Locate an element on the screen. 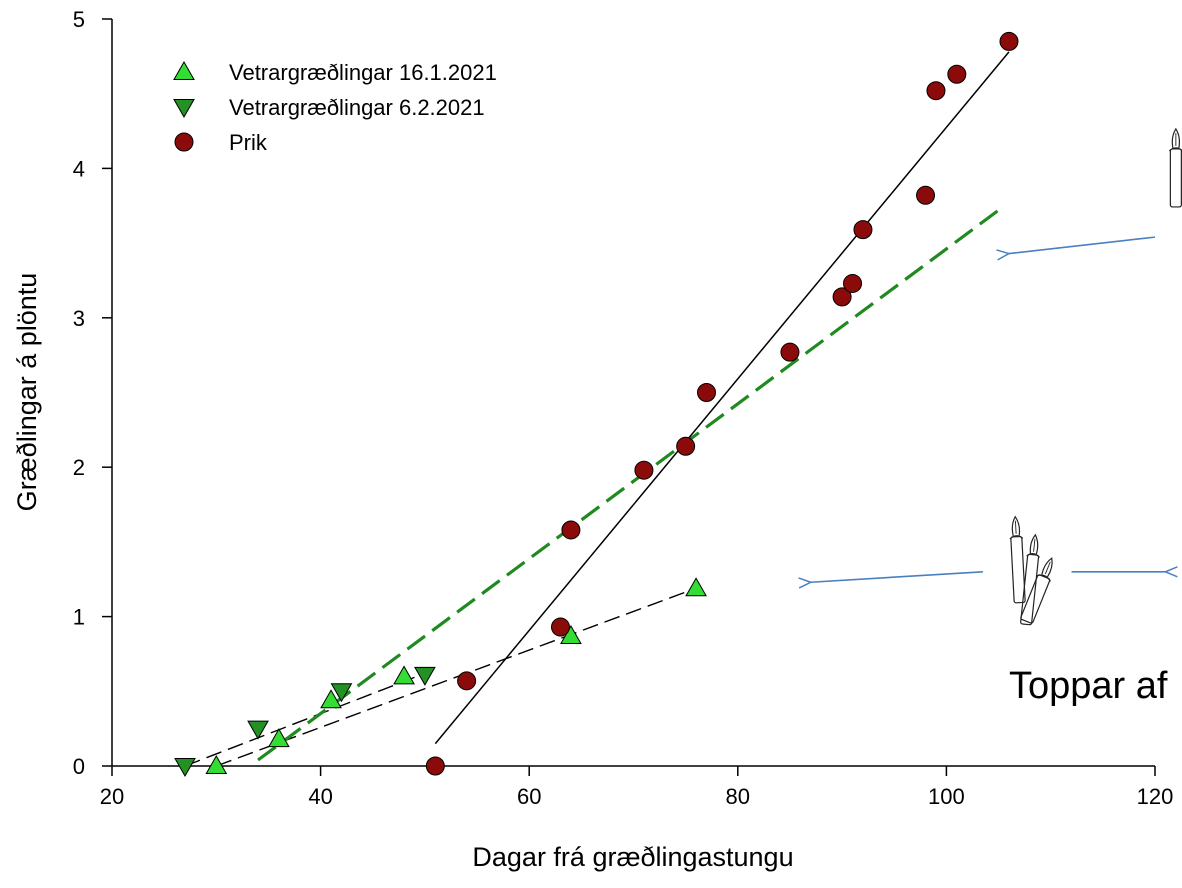 Image resolution: width=1182 pixels, height=888 pixels. annotations: Toppar af is located at coordinates (1088, 686).